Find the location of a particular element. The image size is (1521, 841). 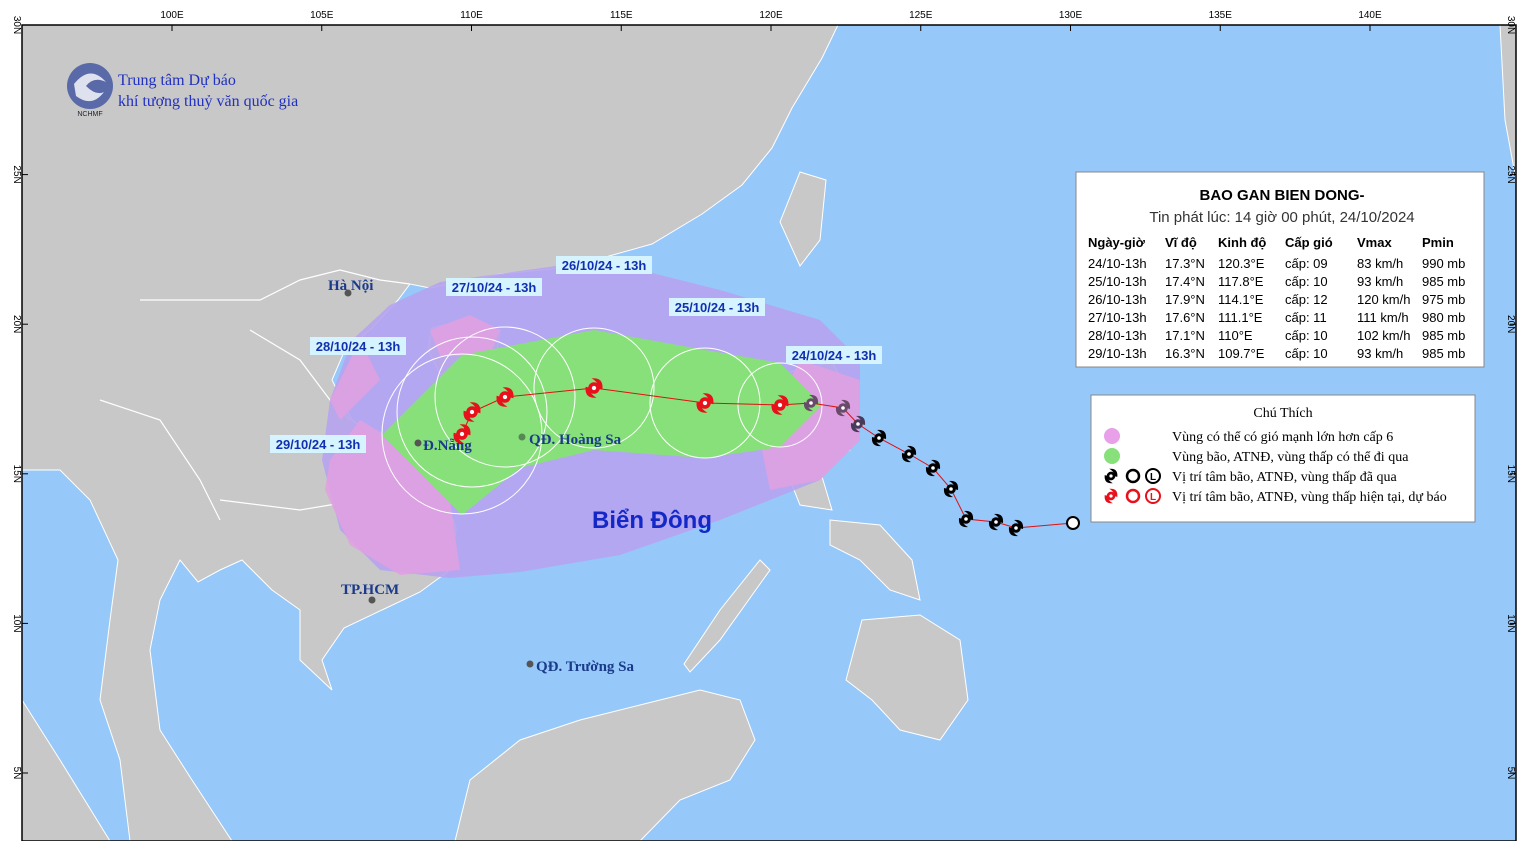

lon-label: 120E is located at coordinates (771, 15).